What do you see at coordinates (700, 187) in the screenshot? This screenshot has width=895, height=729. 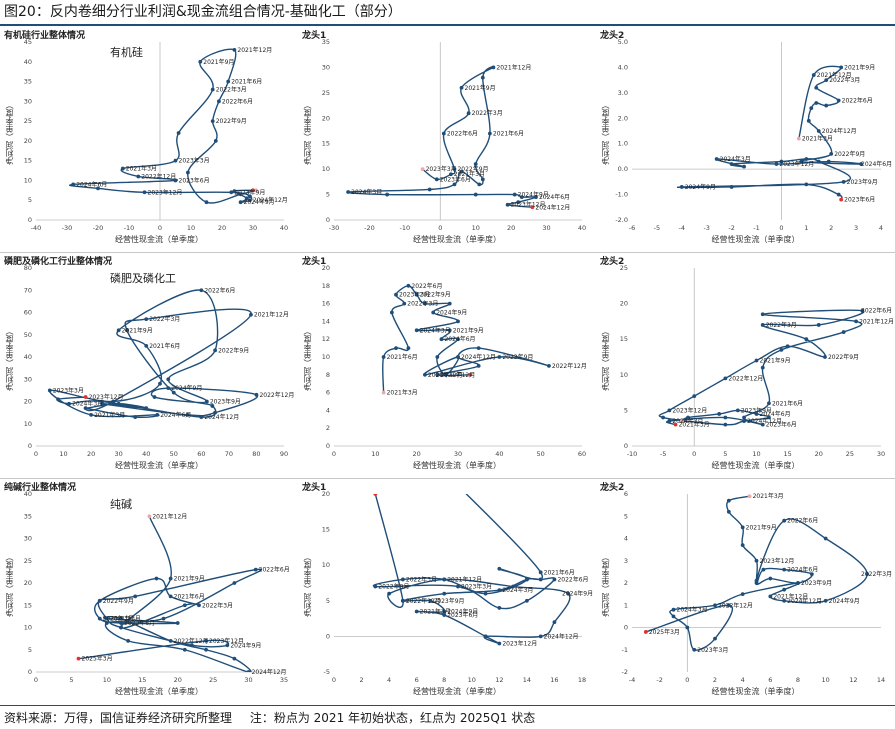 I see `point-label: 2024年9月` at bounding box center [700, 187].